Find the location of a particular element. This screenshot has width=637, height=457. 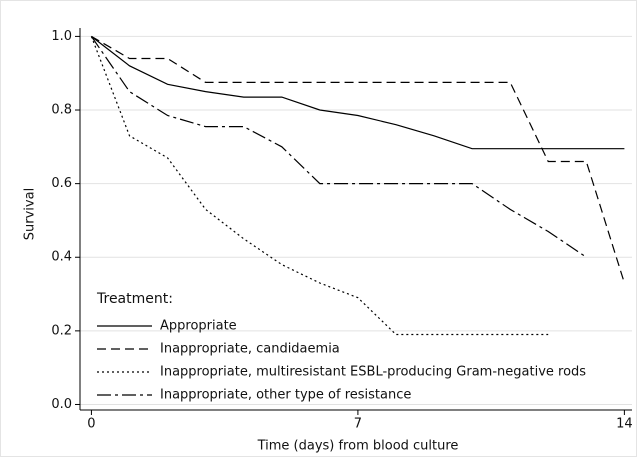

y-tick-label: 0.2 is located at coordinates (61, 330).